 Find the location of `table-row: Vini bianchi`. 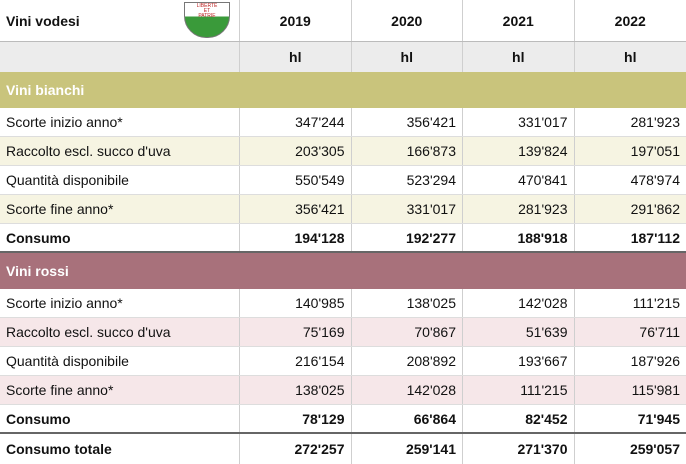

table-row: Vini bianchi is located at coordinates (343, 90).